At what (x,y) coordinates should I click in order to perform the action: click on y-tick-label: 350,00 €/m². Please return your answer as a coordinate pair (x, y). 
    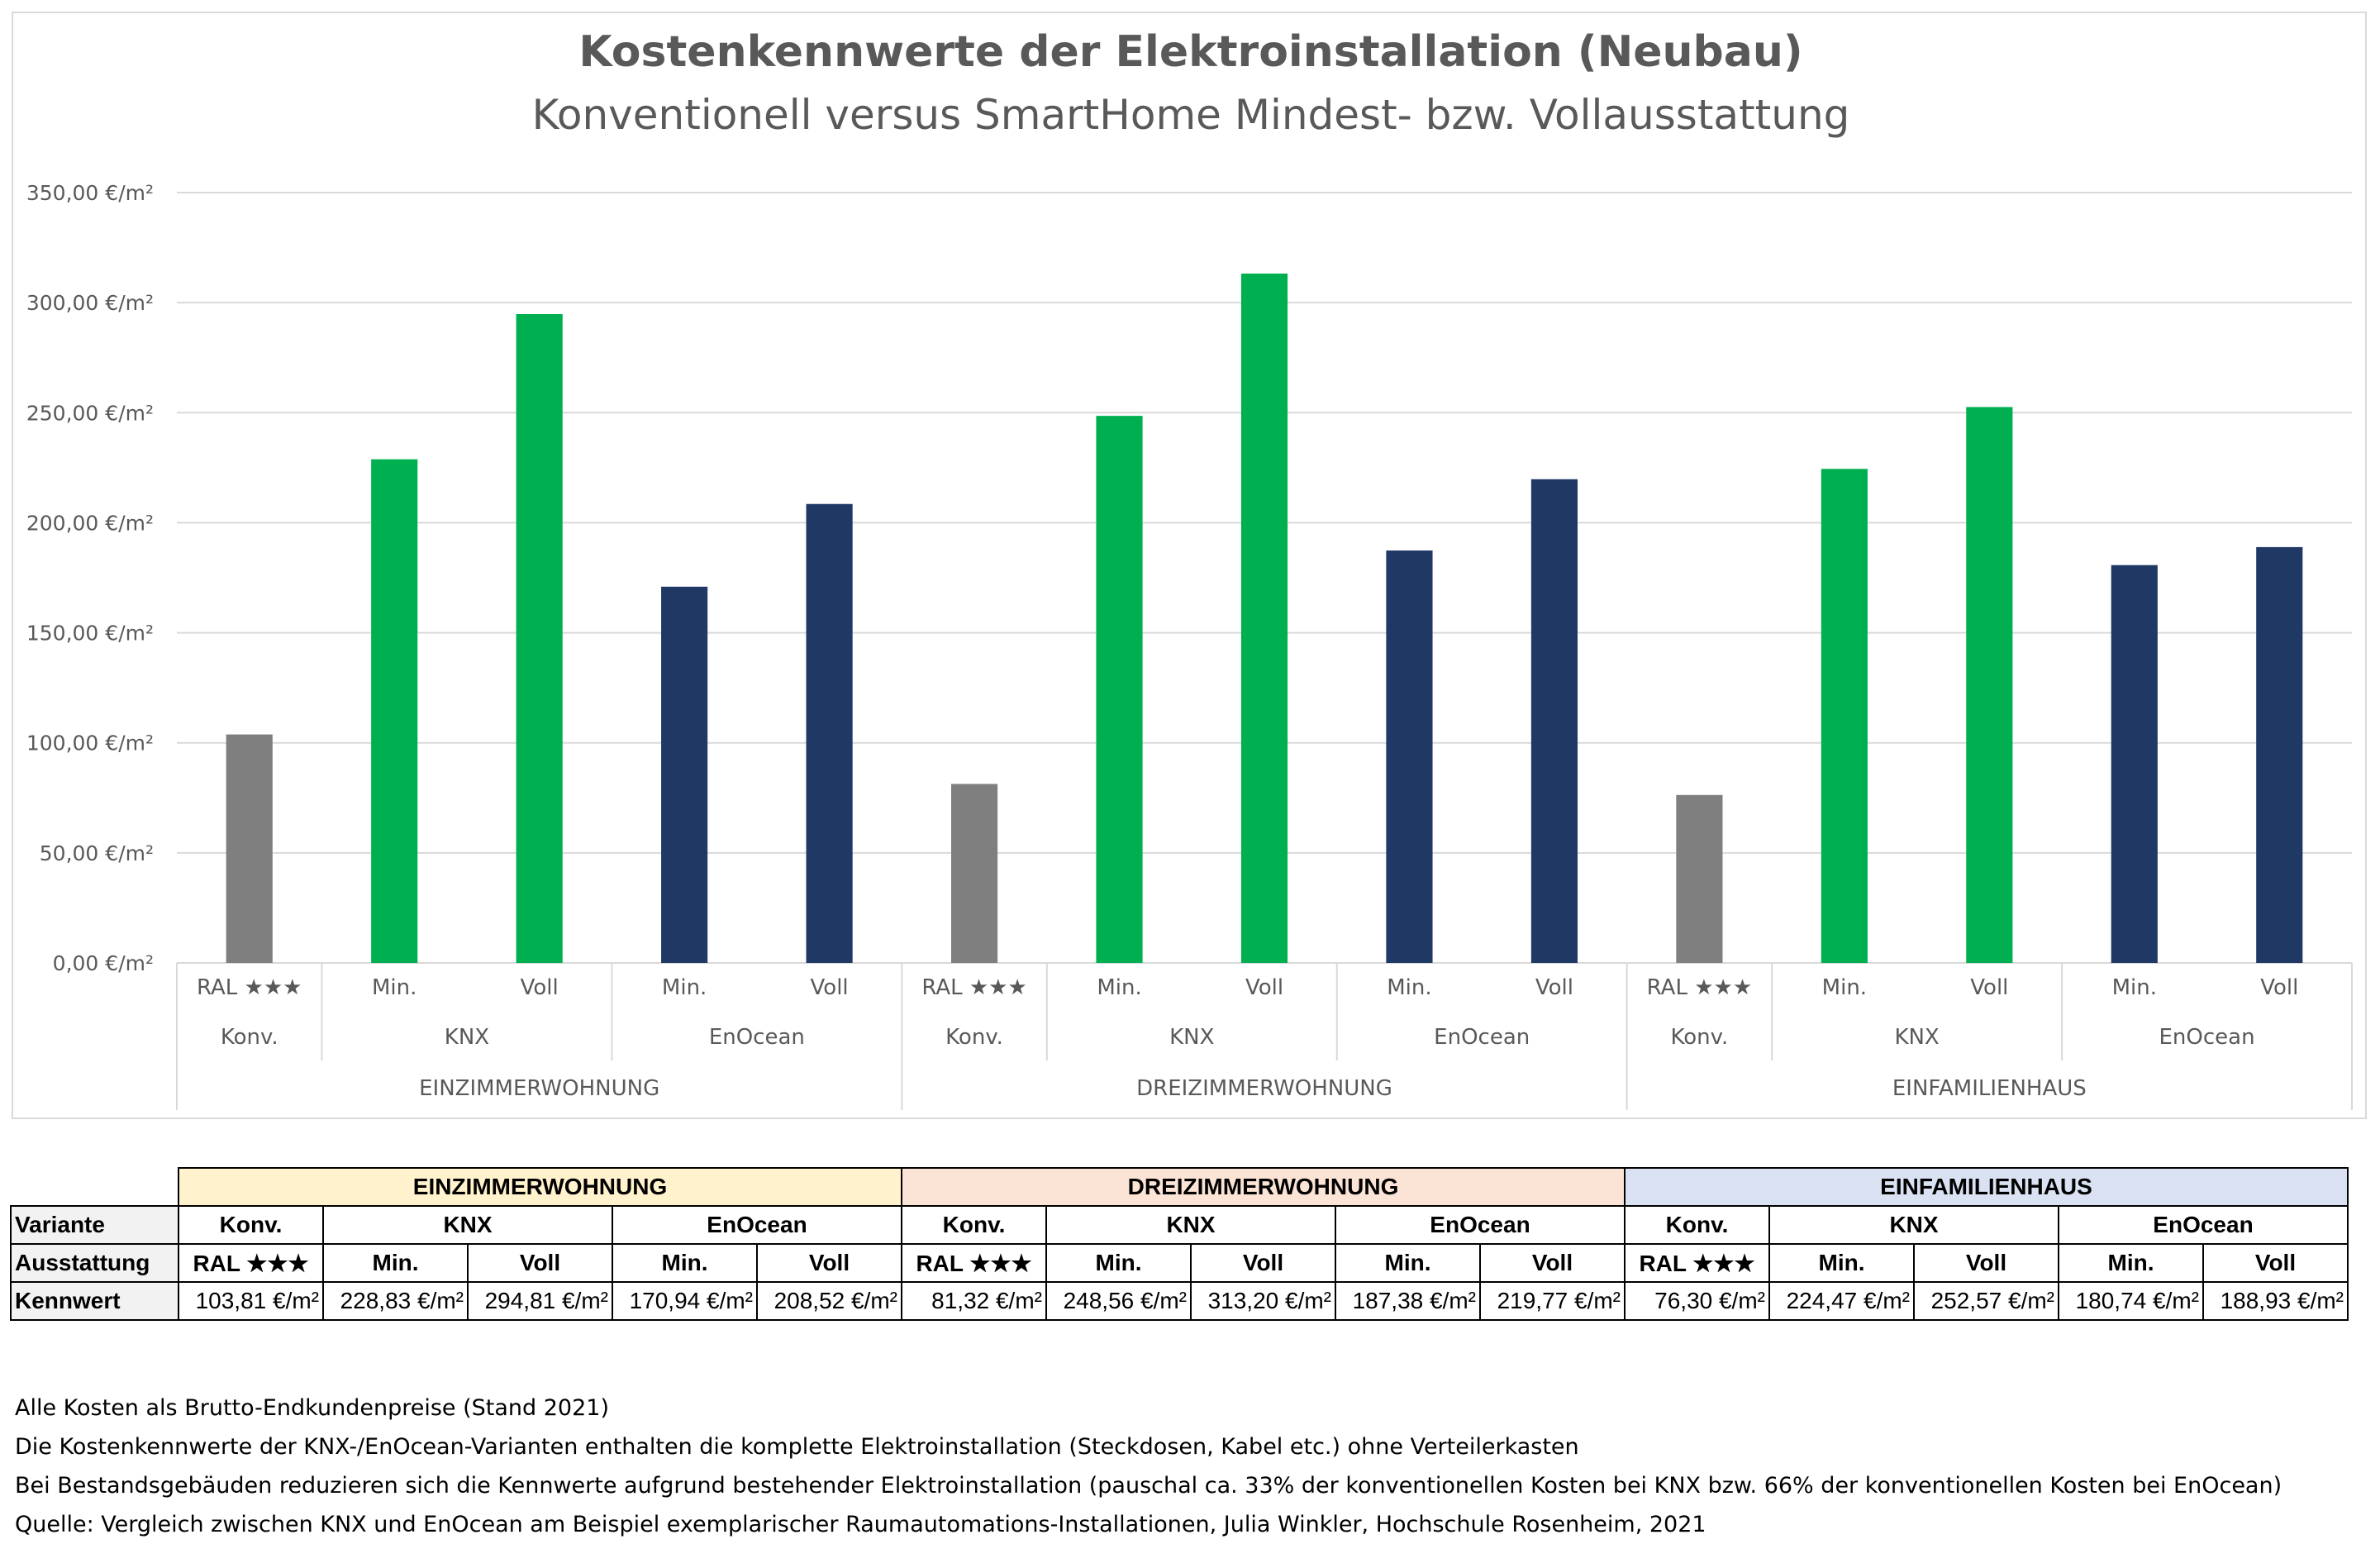
    Looking at the image, I should click on (90, 193).